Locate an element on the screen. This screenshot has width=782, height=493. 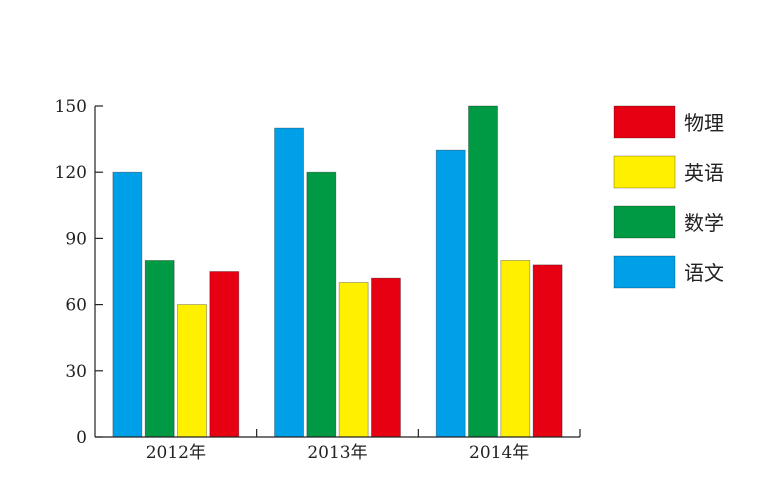
y-tick-label: 60 is located at coordinates (76, 306).